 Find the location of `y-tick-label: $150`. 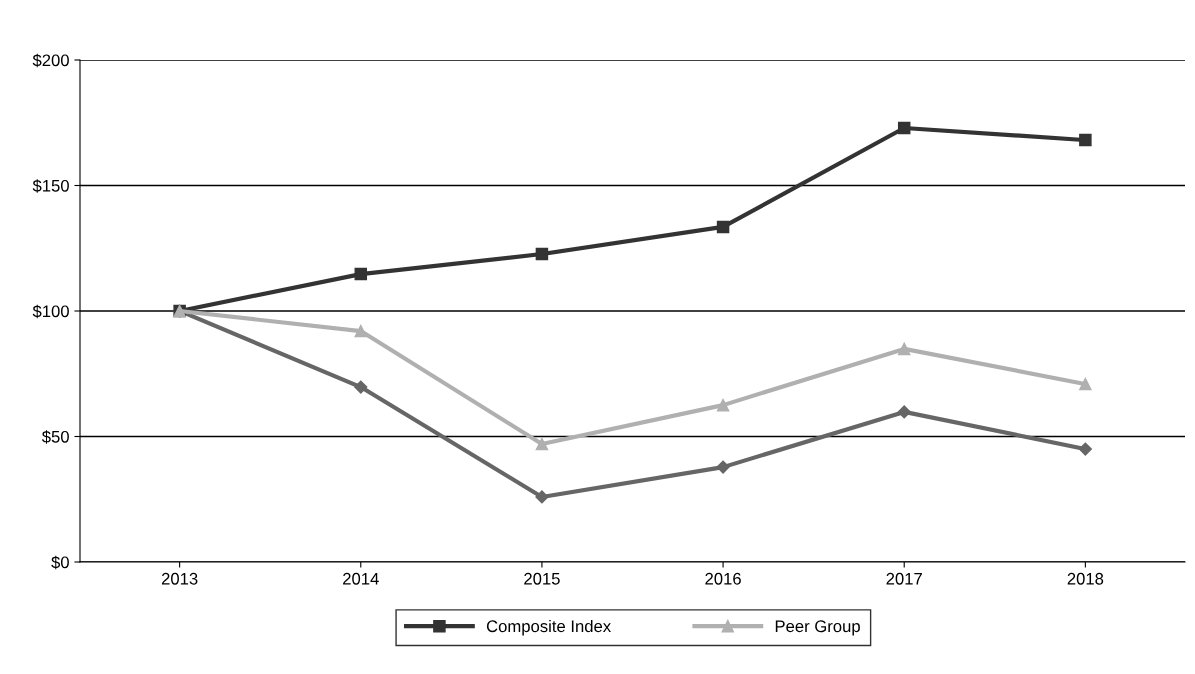

y-tick-label: $150 is located at coordinates (50, 186).